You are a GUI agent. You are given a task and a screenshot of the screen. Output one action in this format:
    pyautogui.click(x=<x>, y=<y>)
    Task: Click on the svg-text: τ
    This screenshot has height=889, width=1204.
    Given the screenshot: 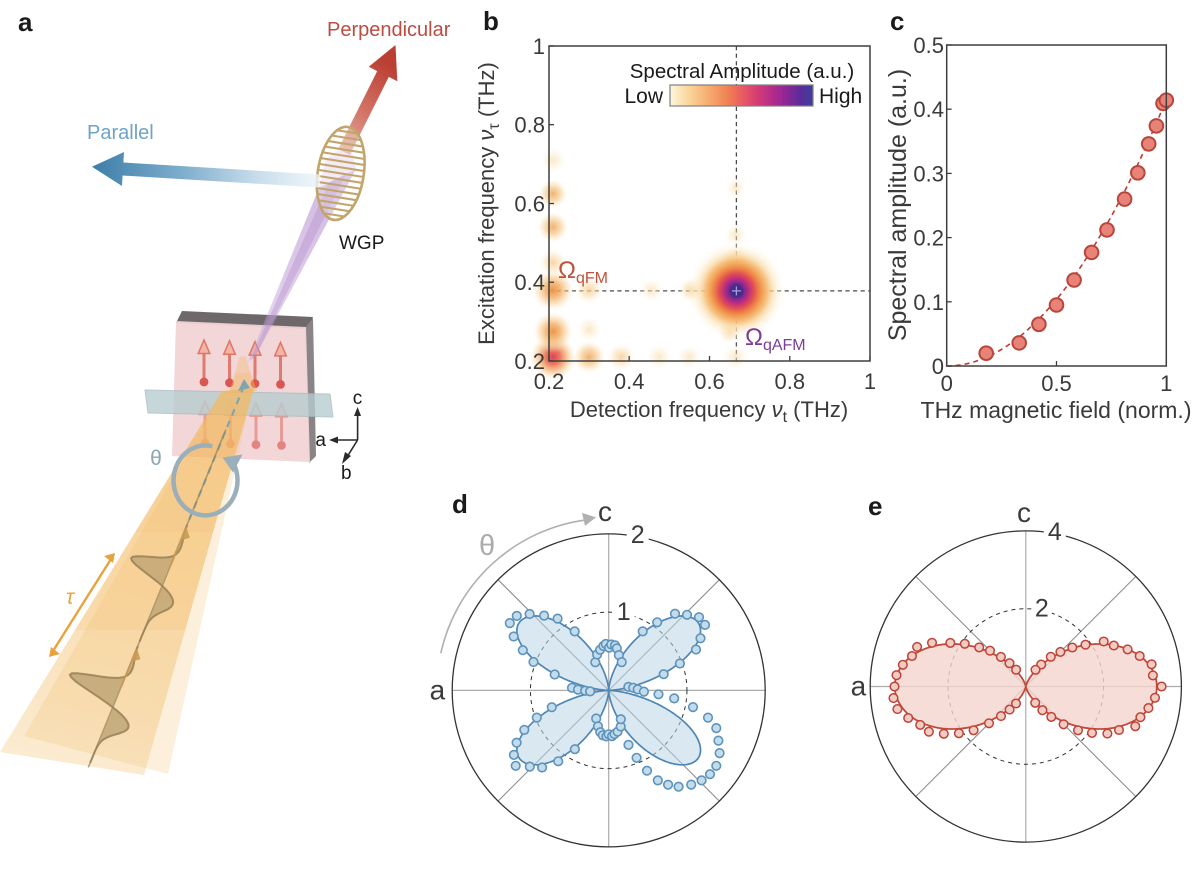 What is the action you would take?
    pyautogui.click(x=70, y=597)
    